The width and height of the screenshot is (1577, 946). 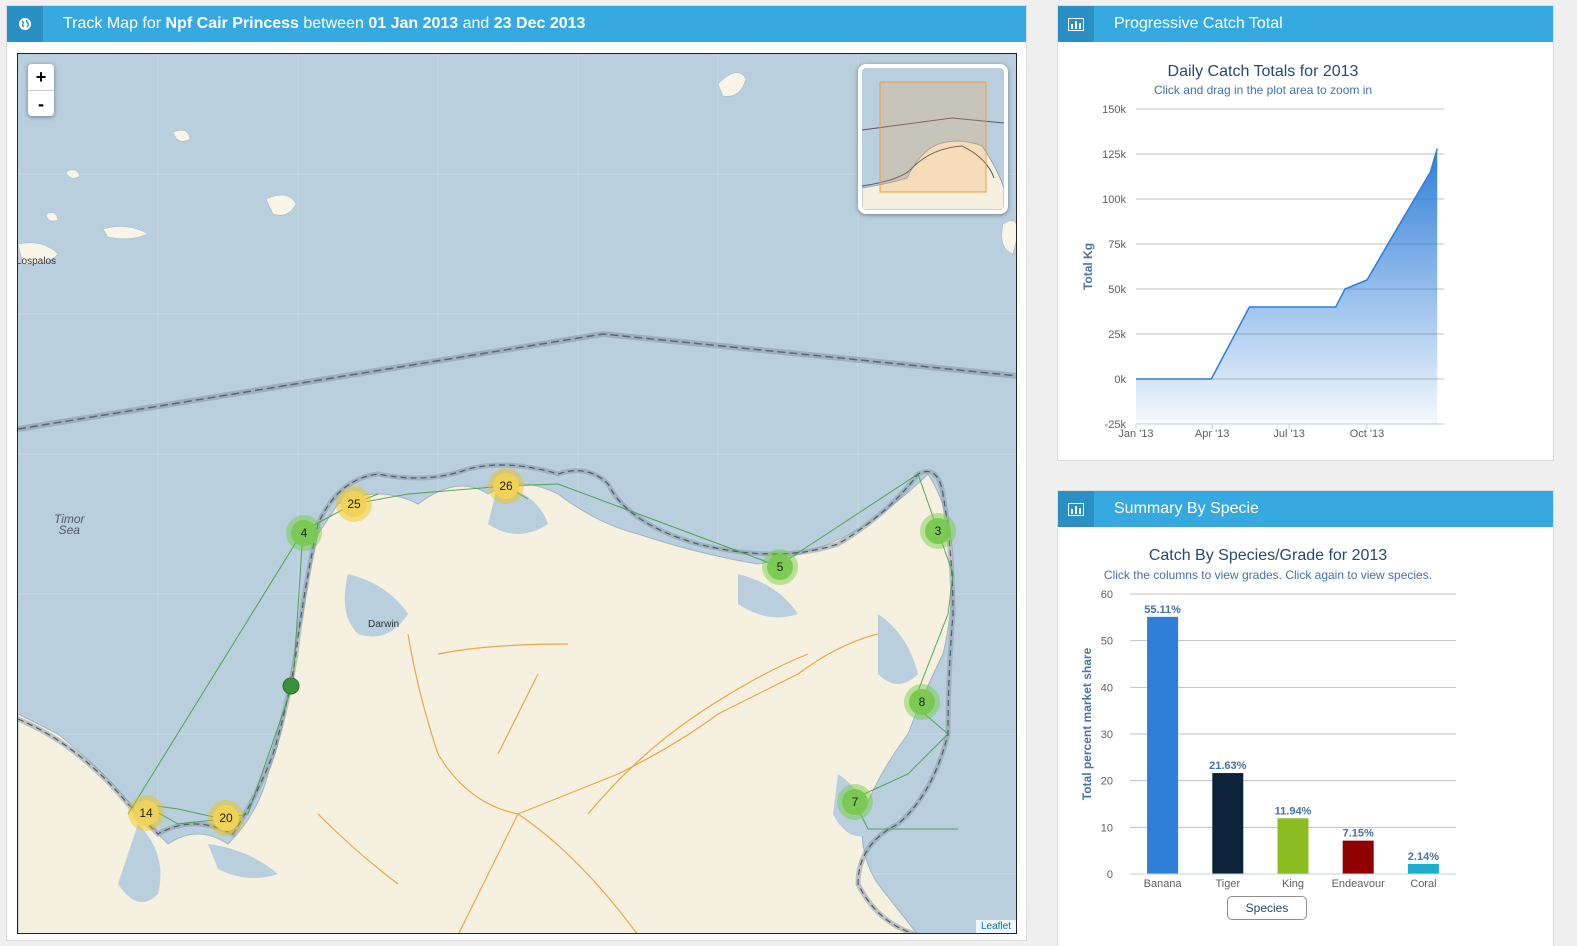 I want to click on y-tick-label: 100k, so click(x=1114, y=200).